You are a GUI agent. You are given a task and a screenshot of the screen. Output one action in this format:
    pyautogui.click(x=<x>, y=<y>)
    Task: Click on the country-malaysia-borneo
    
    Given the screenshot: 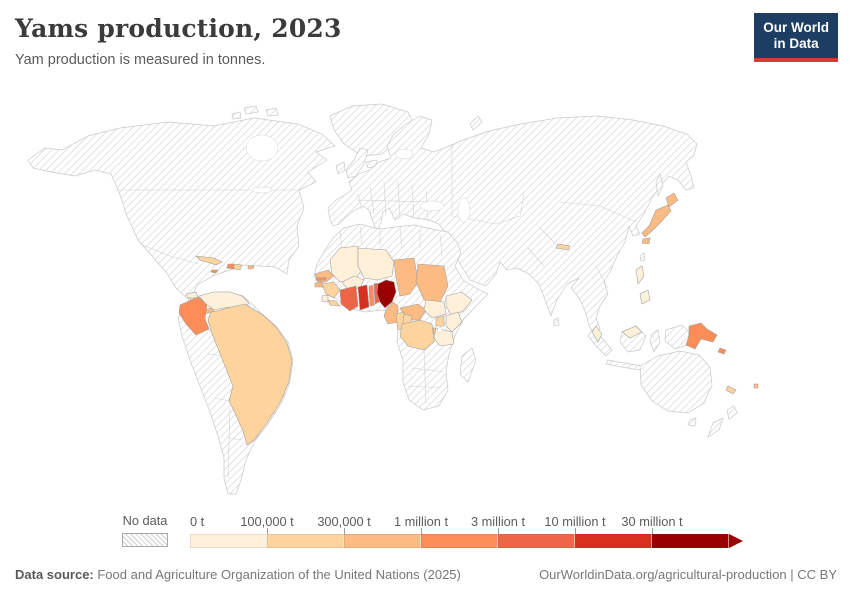 What is the action you would take?
    pyautogui.click(x=632, y=332)
    